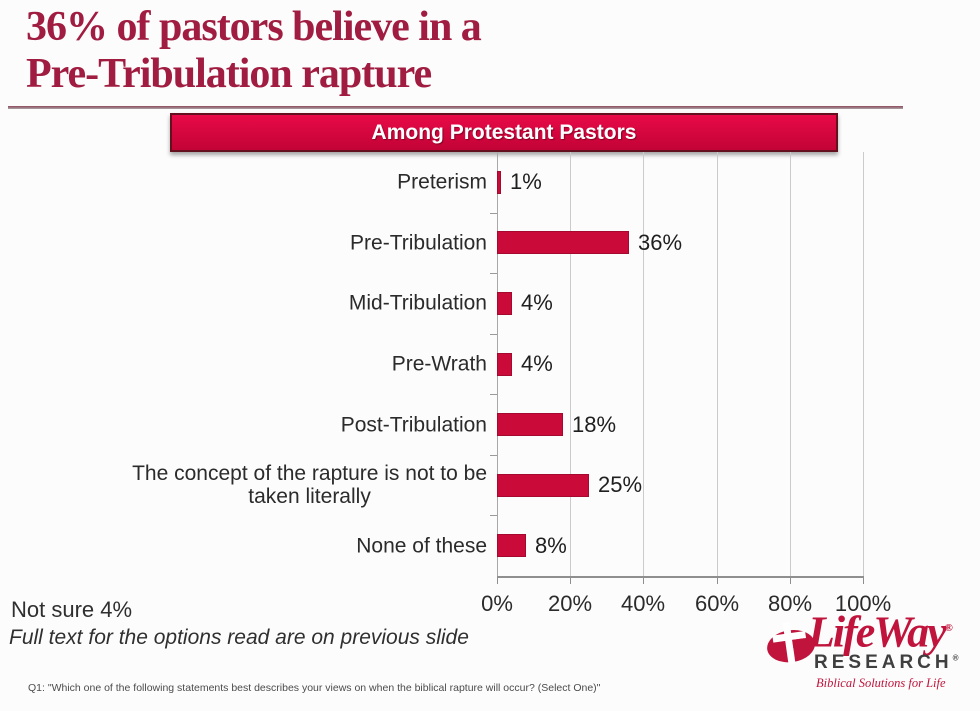 This screenshot has width=980, height=711. I want to click on chart-header-banner: Among Protestant Pastors, so click(504, 132).